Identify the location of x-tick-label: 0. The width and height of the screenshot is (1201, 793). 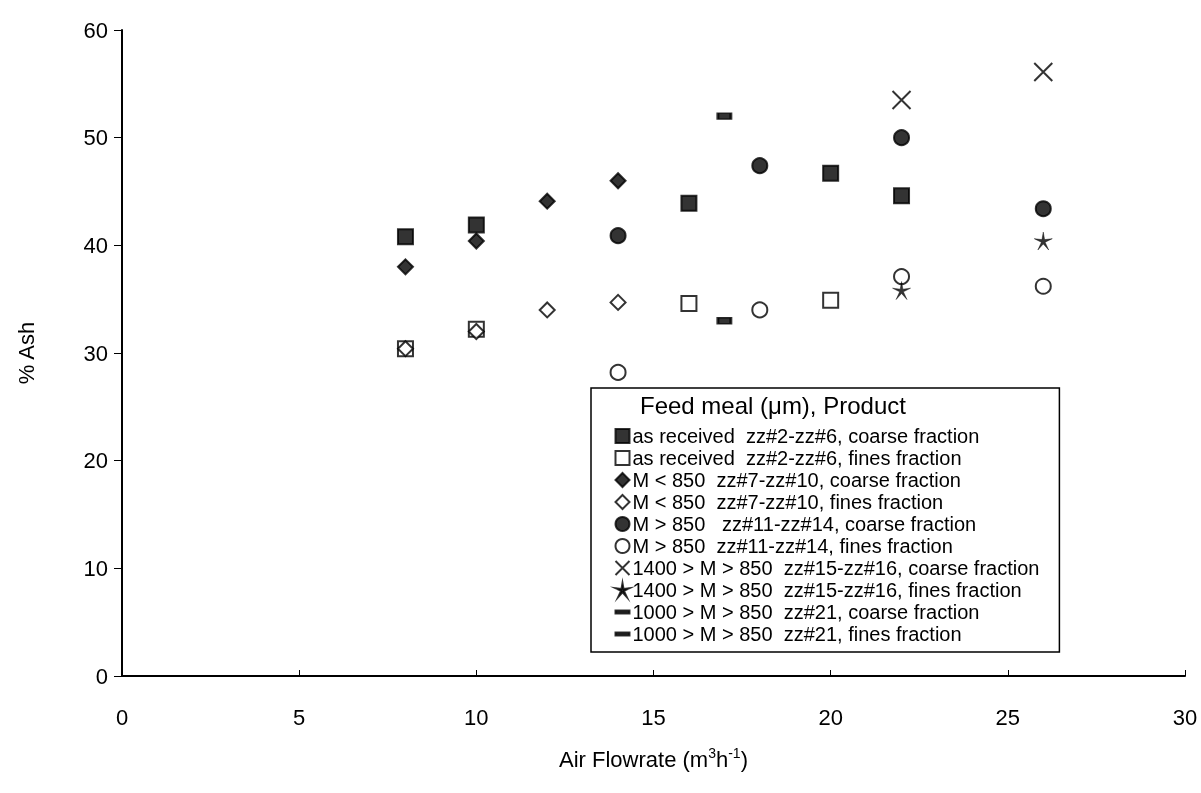
(122, 717).